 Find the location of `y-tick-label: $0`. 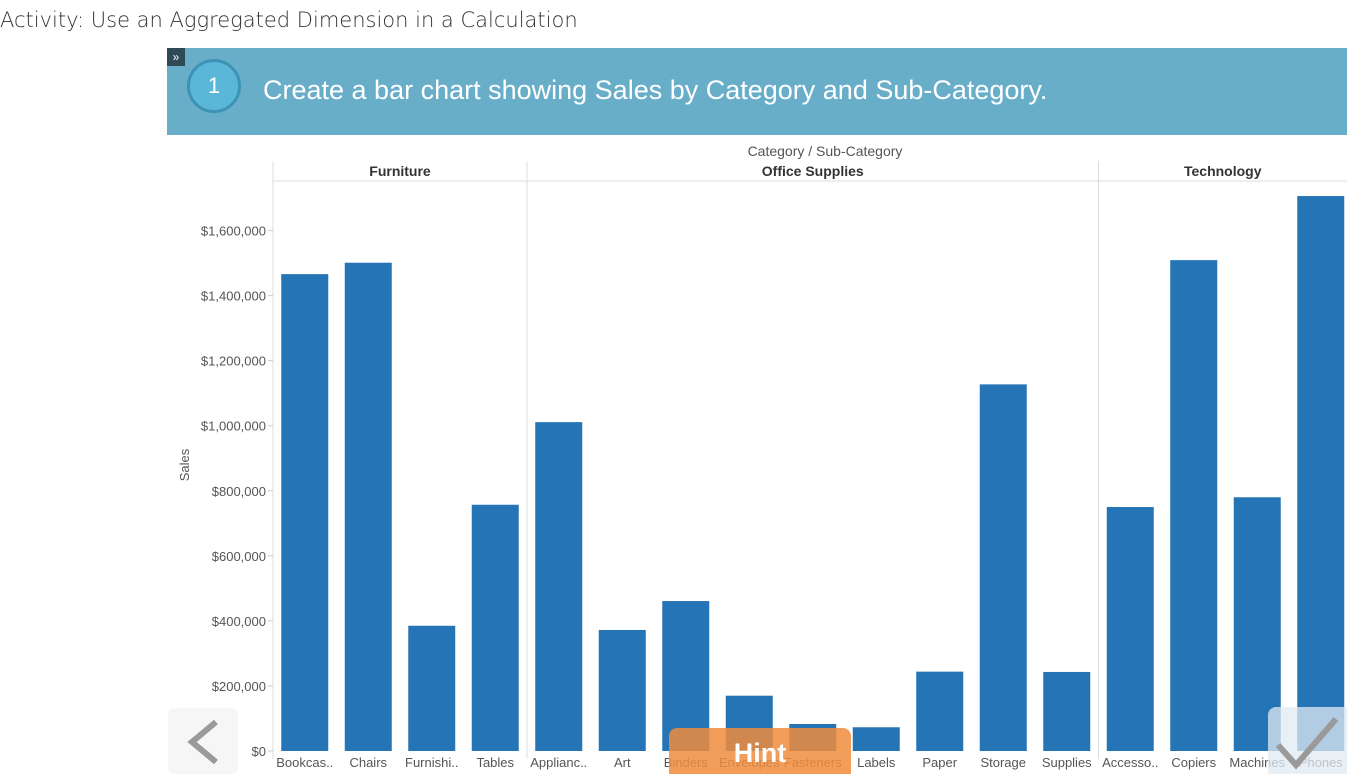

y-tick-label: $0 is located at coordinates (259, 751).